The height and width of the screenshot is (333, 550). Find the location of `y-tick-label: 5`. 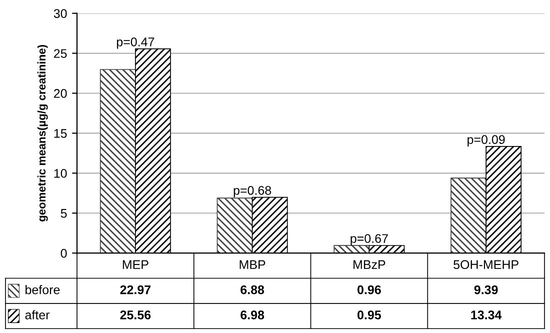

y-tick-label: 5 is located at coordinates (63, 213).